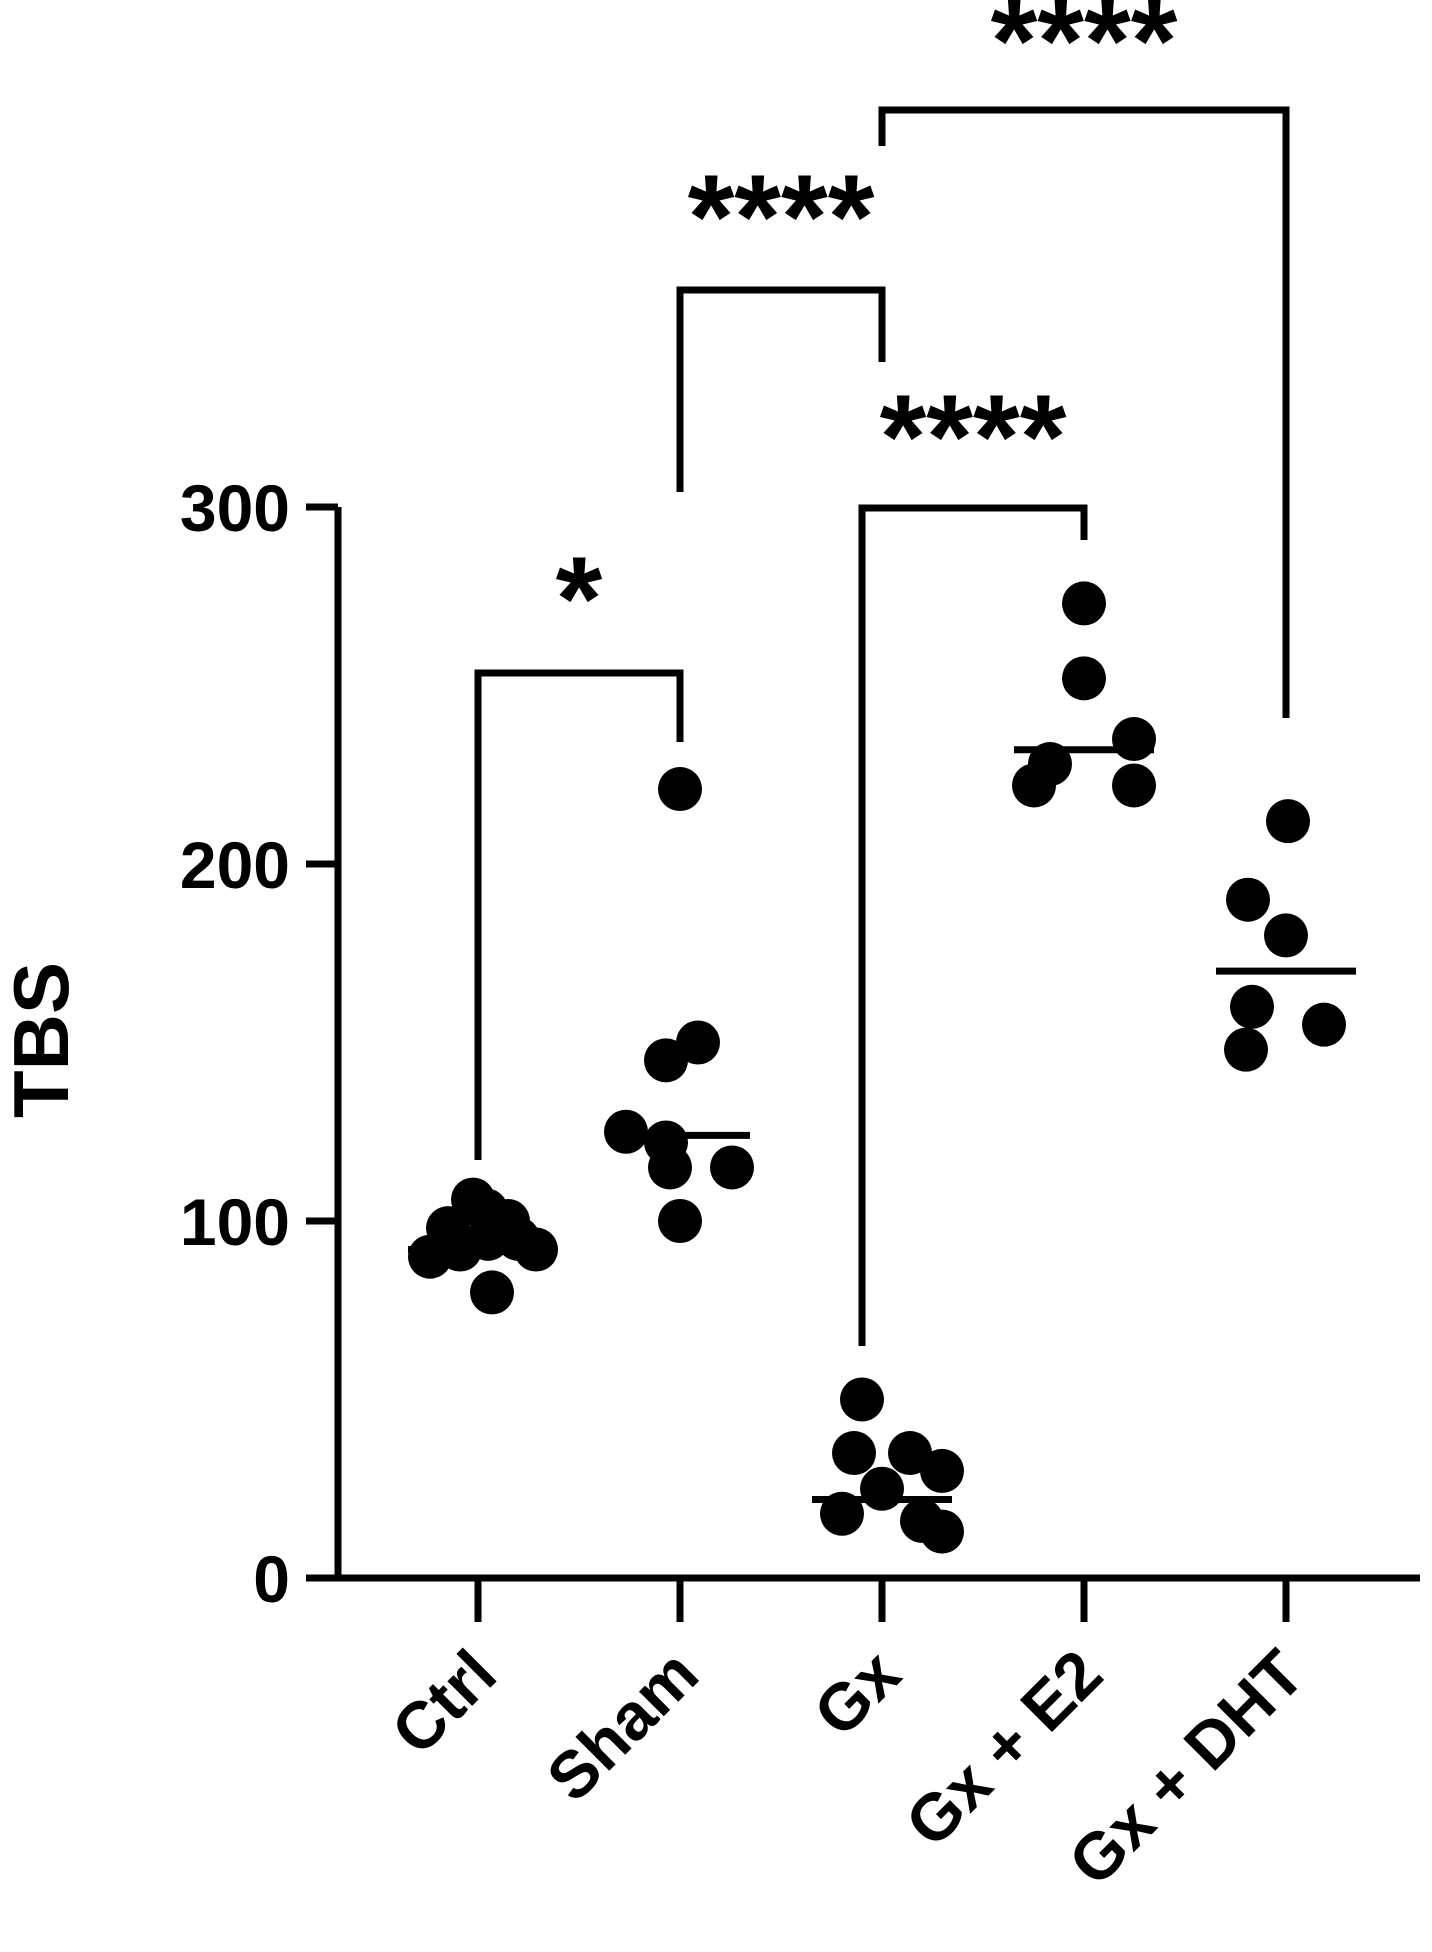  Describe the element at coordinates (621, 1725) in the screenshot. I see `x-tick-label: Sham` at that location.